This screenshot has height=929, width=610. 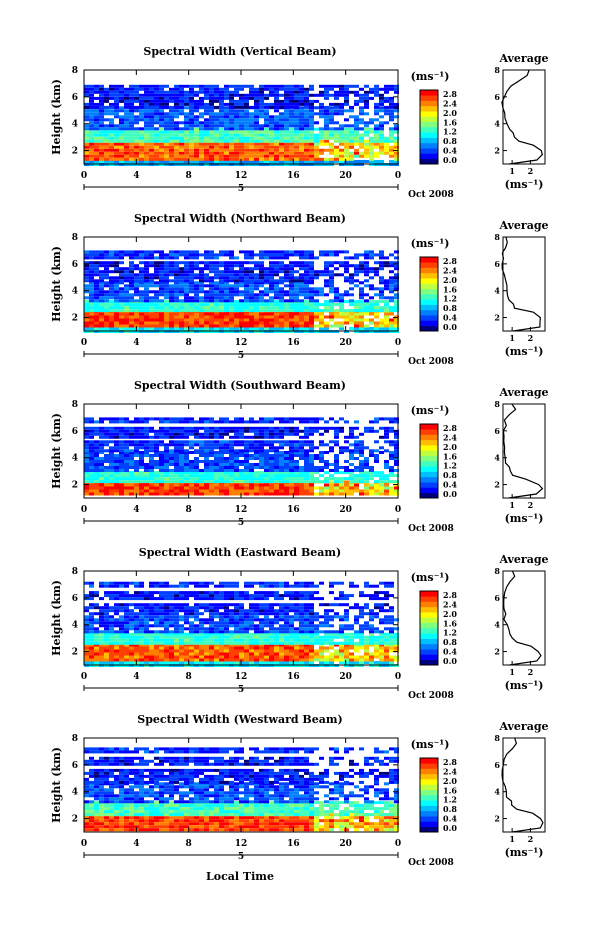 I want to click on y-tick-label: 4, so click(x=75, y=292).